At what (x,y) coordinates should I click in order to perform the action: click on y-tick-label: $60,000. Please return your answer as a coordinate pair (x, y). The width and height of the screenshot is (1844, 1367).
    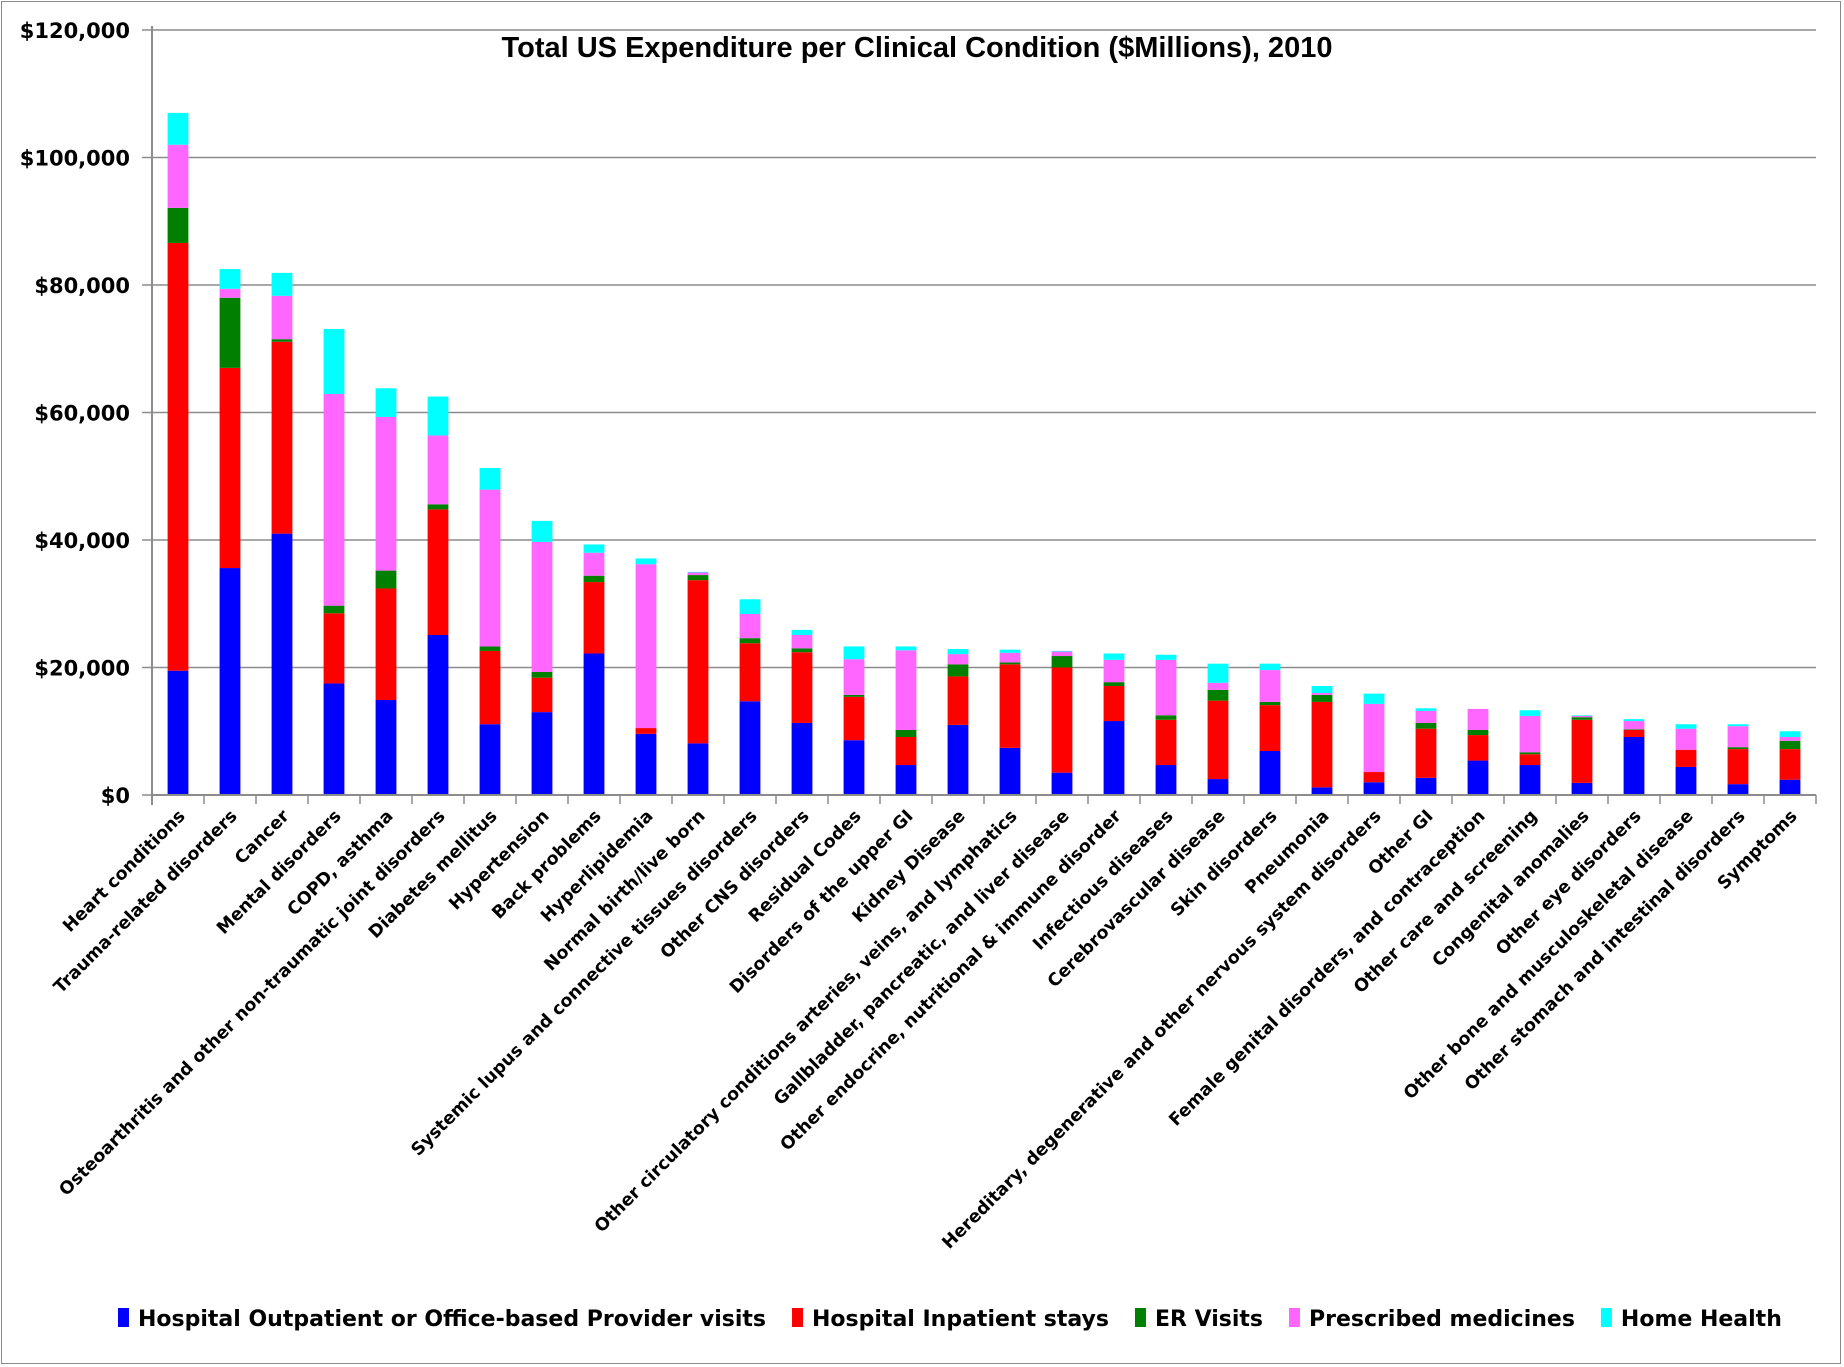
    Looking at the image, I should click on (82, 414).